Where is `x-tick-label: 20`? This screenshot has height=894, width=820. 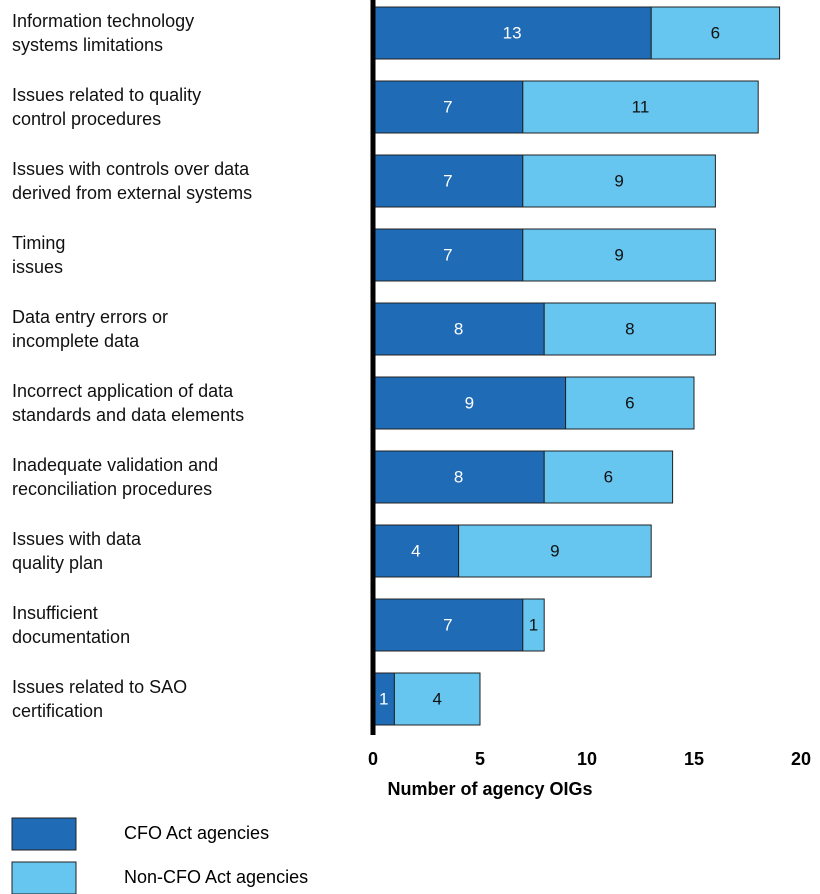
x-tick-label: 20 is located at coordinates (801, 759).